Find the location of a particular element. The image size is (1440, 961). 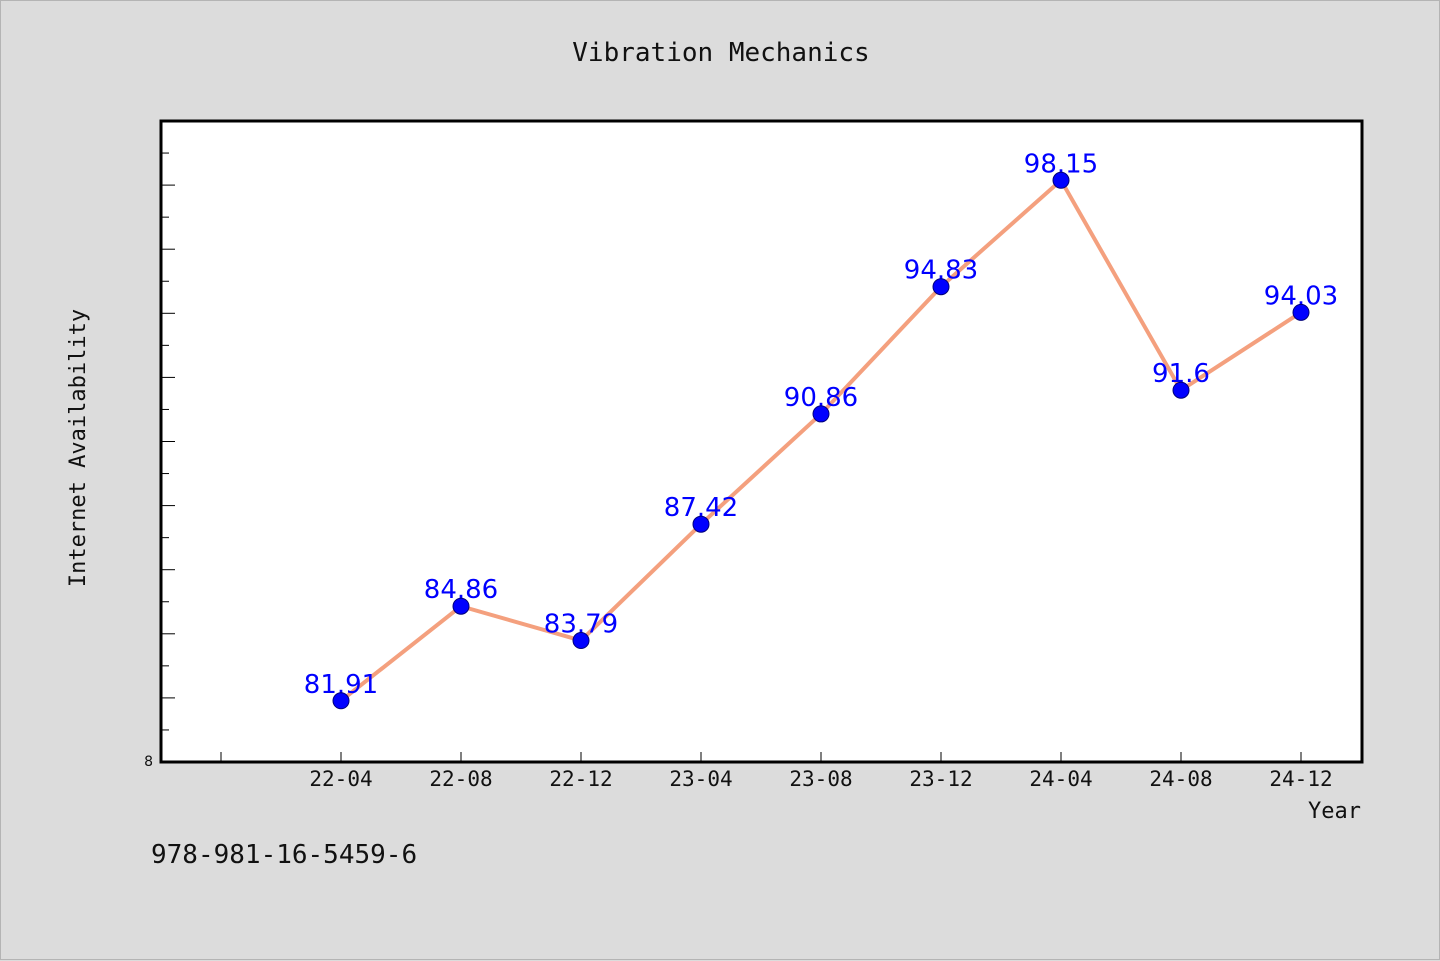

footer-isbn: 978-981-16-5459-6 is located at coordinates (284, 855).